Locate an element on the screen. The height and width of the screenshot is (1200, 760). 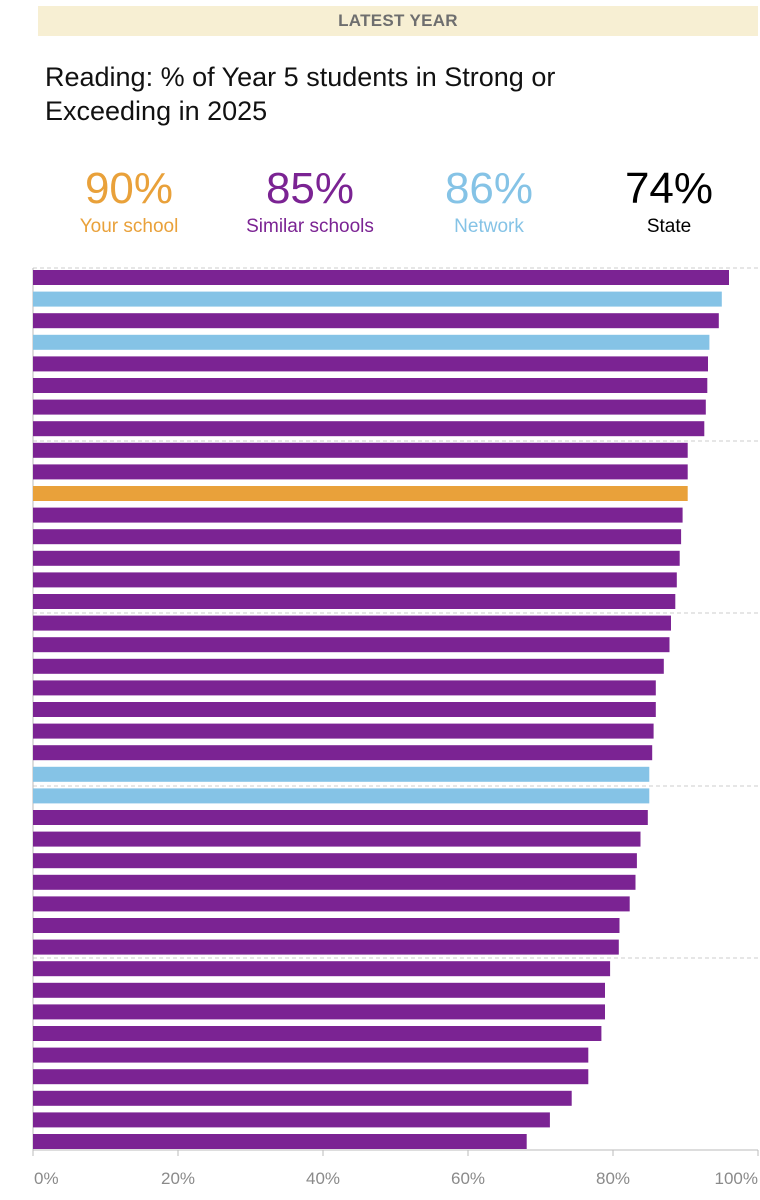
kpi-network: 86% Network is located at coordinates (489, 202).